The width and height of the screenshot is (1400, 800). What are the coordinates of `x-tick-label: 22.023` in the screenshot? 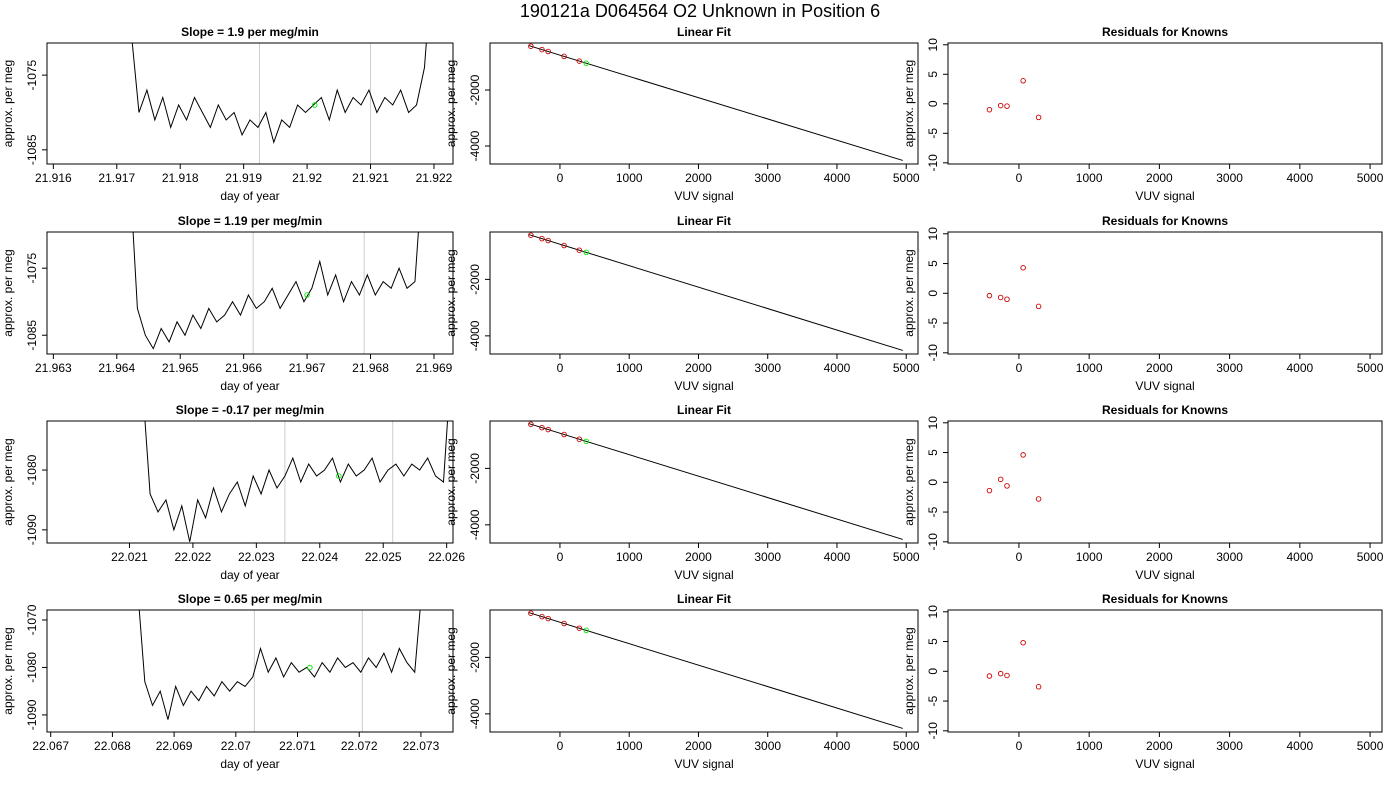 It's located at (256, 557).